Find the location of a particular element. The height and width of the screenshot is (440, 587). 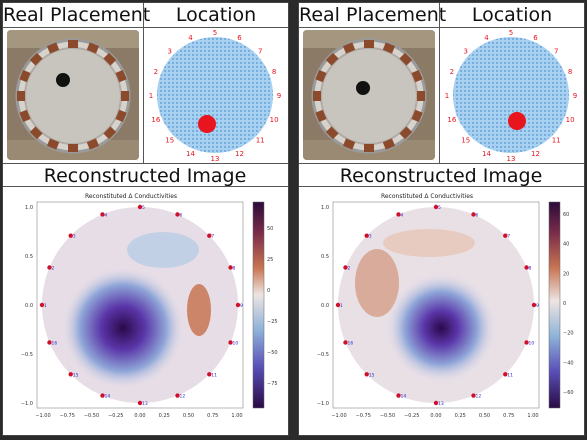

electrode-label: 6 is located at coordinates (181, 215).